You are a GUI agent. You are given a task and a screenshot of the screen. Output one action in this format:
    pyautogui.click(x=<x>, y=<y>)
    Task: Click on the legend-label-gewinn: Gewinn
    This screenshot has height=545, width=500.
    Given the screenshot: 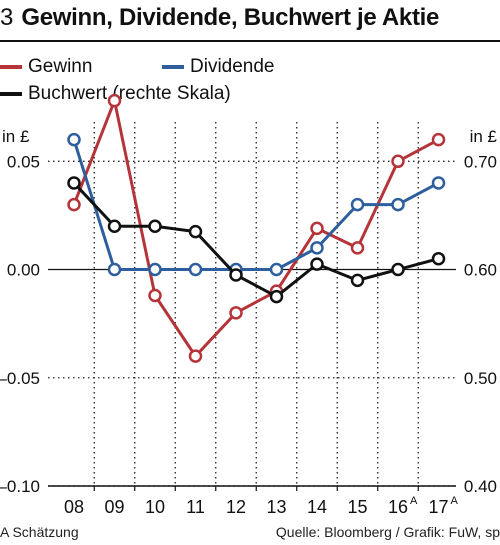 What is the action you would take?
    pyautogui.click(x=60, y=66)
    